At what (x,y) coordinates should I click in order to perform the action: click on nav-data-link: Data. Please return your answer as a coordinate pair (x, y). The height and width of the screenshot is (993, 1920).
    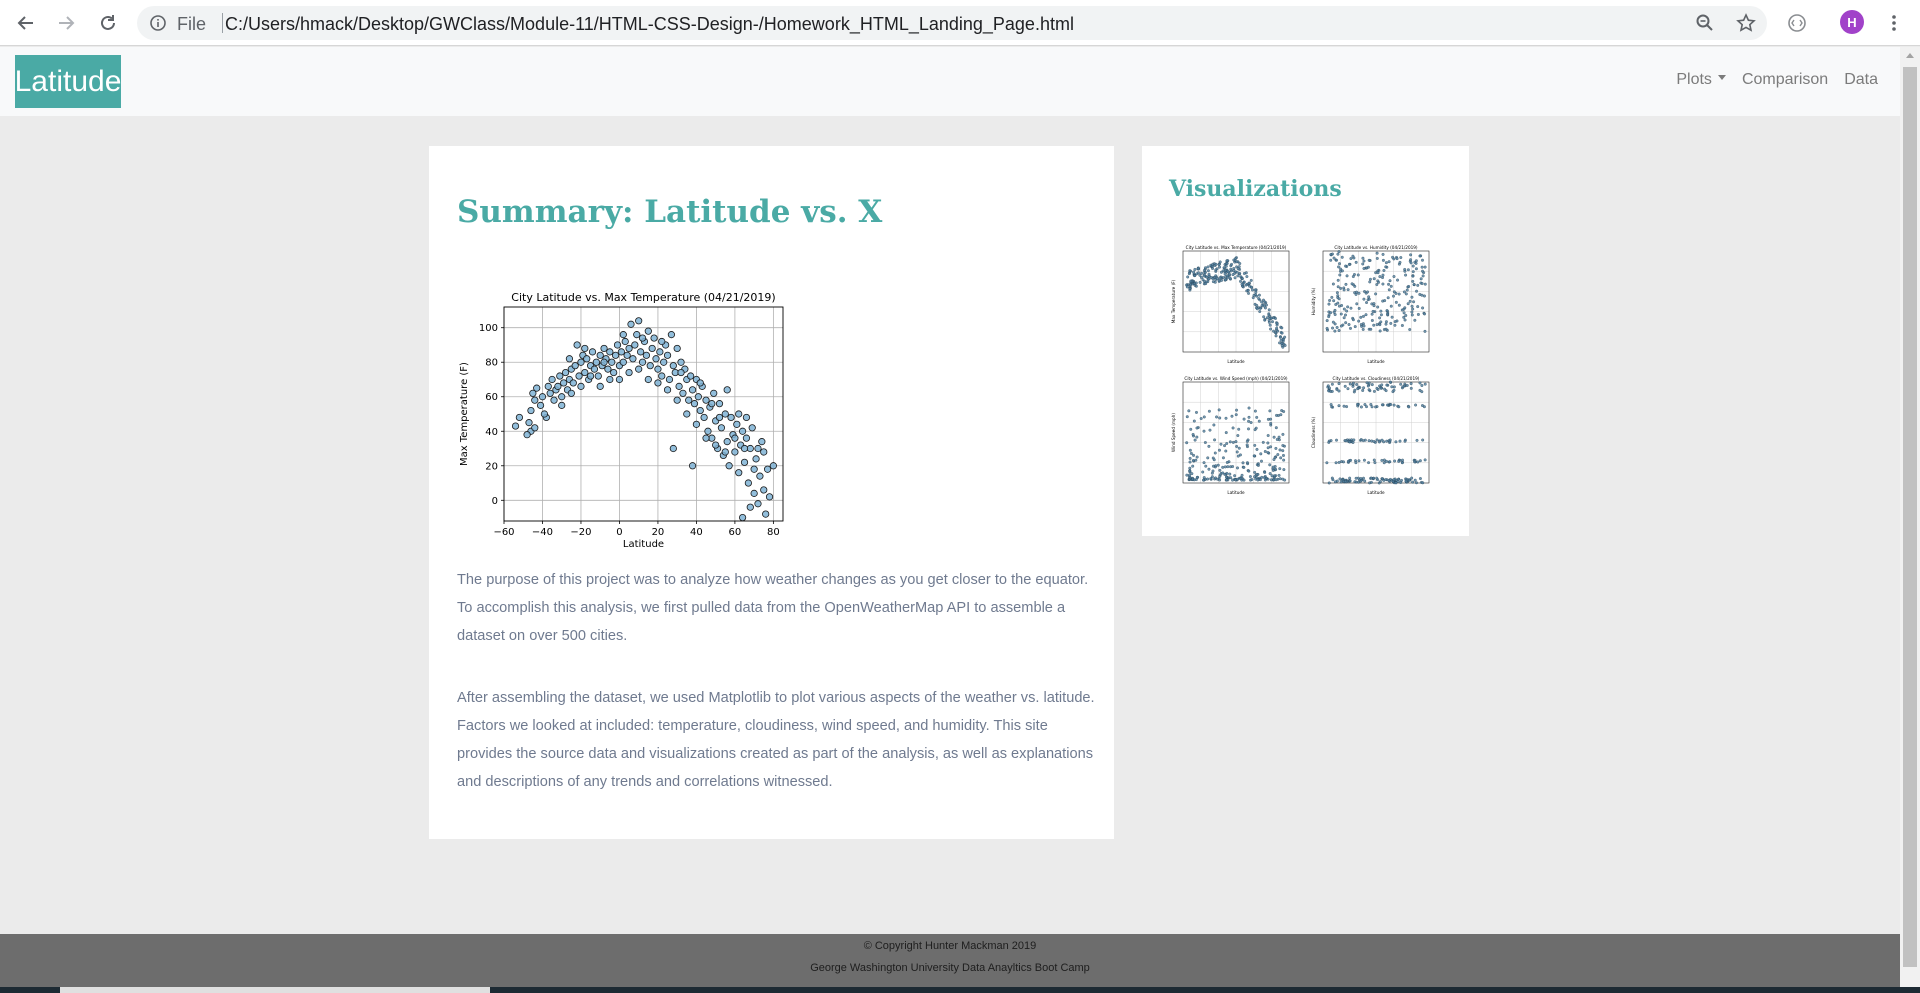
    Looking at the image, I should click on (1861, 79).